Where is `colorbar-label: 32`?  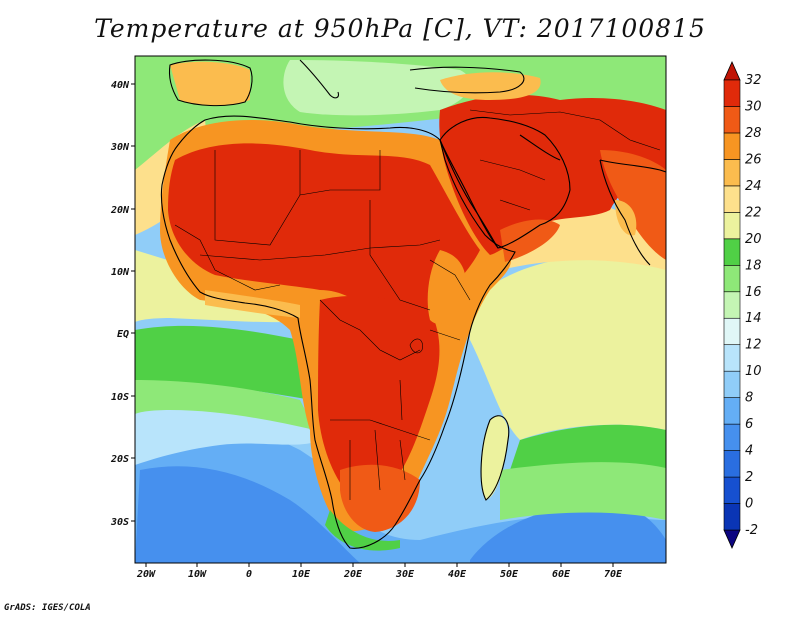 colorbar-label: 32 is located at coordinates (753, 80).